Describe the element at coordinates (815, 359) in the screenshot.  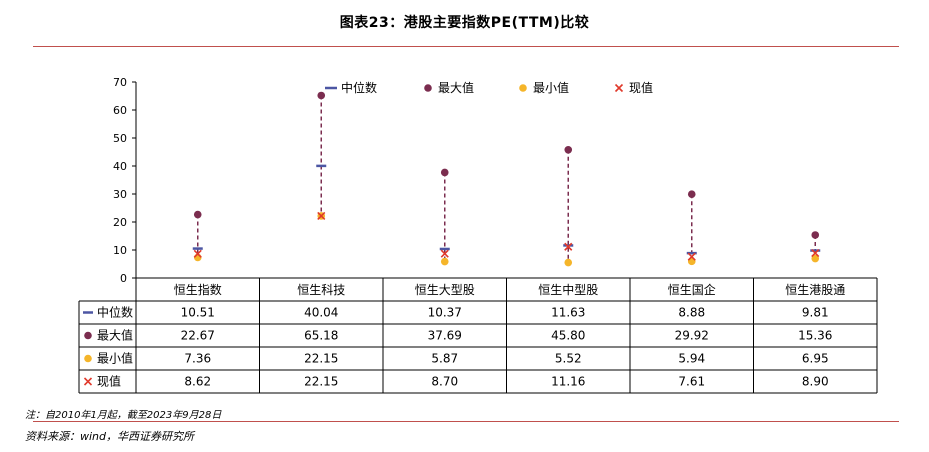
I see `table-value: 6.95` at that location.